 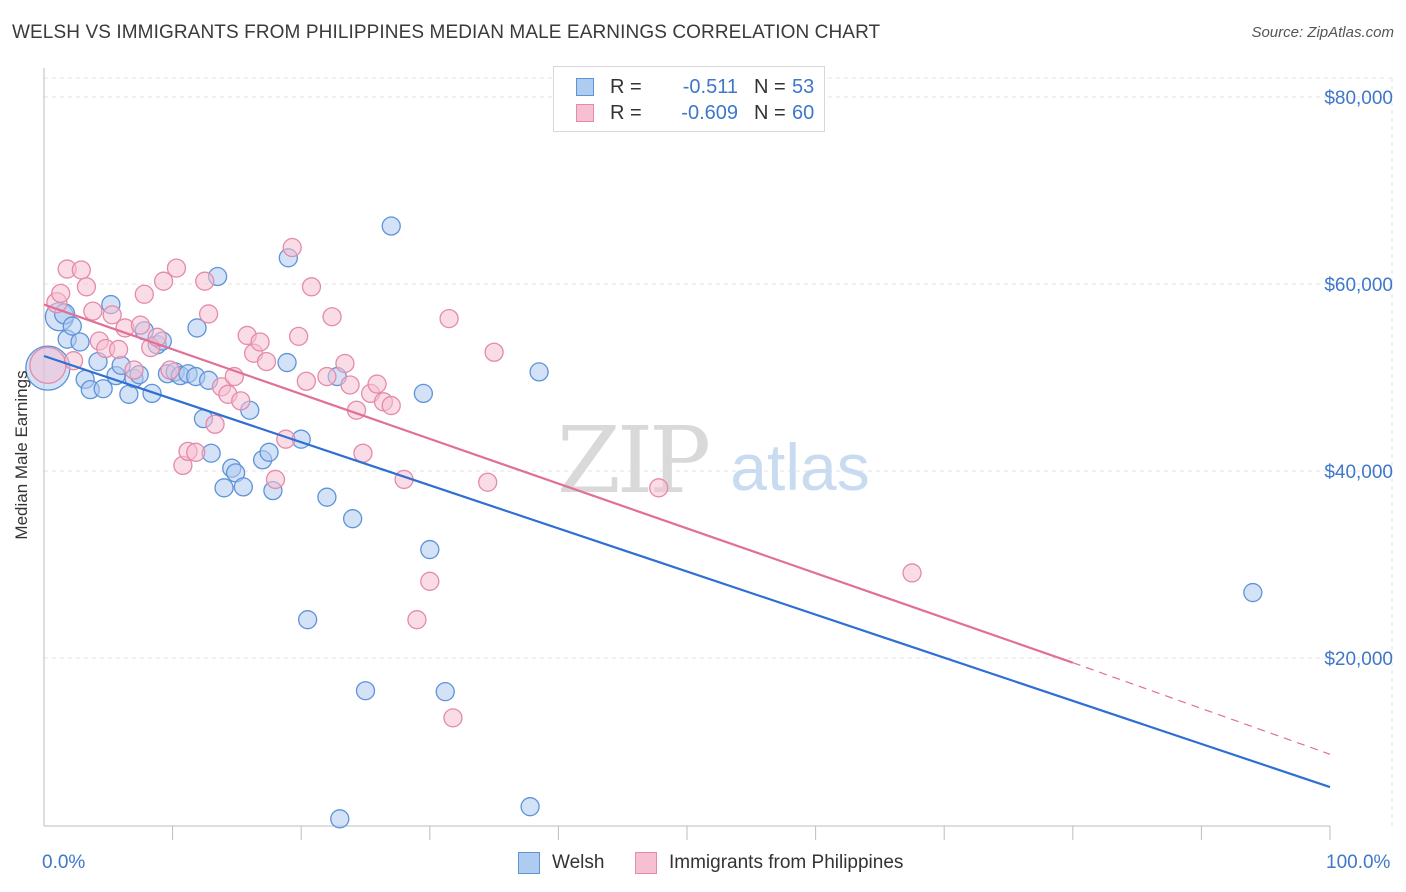 What do you see at coordinates (786, 862) in the screenshot?
I see `series-name-philippines: Immigrants from Philippines` at bounding box center [786, 862].